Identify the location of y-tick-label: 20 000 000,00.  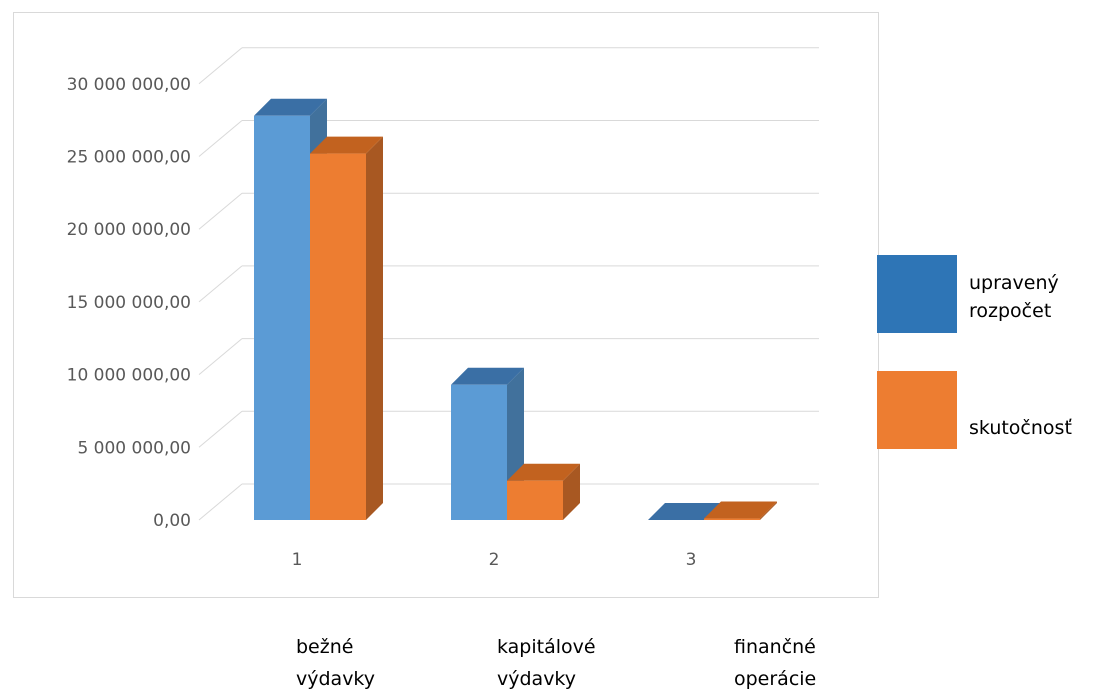
(129, 230).